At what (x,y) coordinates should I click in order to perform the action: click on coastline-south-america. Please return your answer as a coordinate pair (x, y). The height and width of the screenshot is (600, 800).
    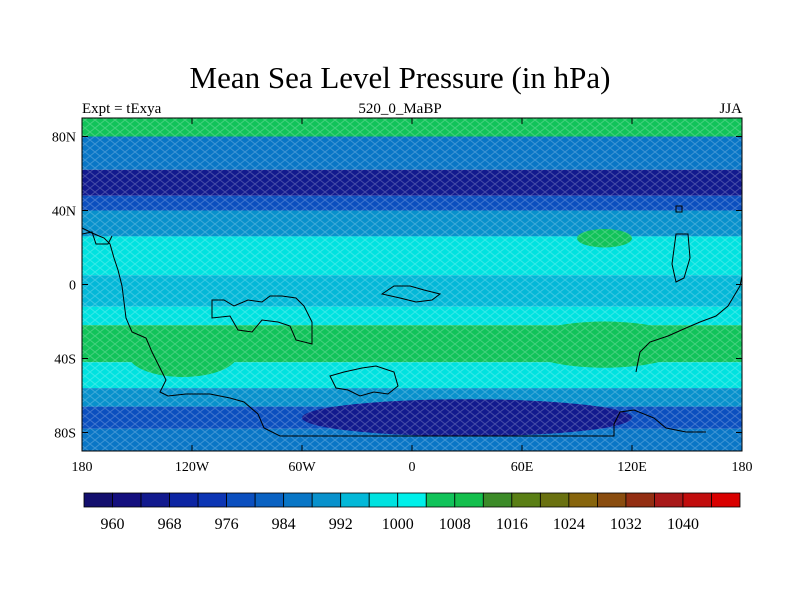
    Looking at the image, I should click on (262, 320).